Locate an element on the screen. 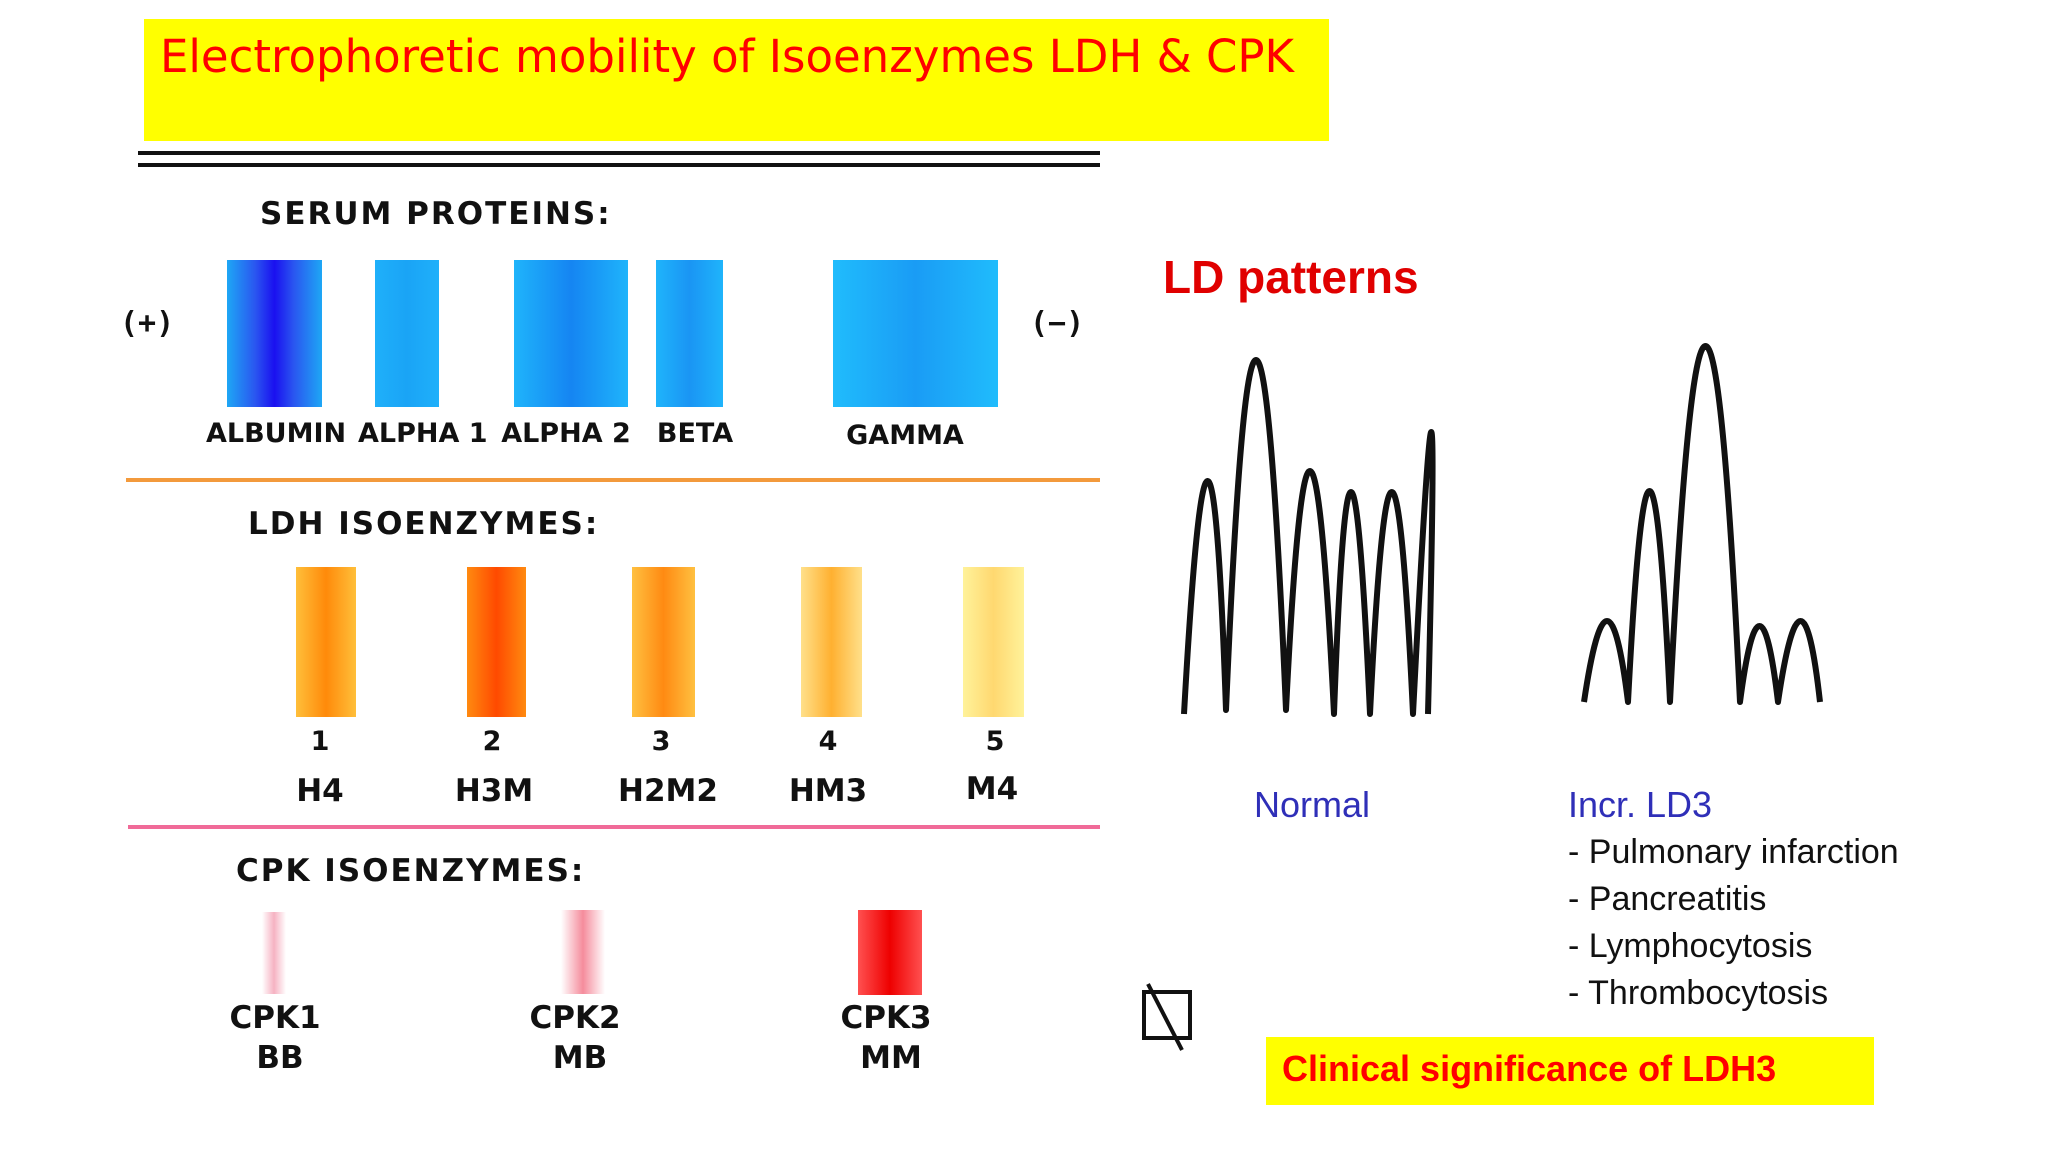  incr-ld3-pattern-line is located at coordinates (1702, 524).